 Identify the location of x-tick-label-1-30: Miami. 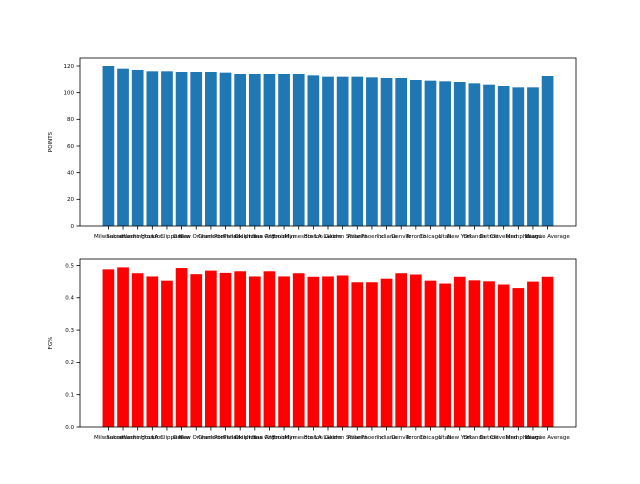
(533, 237).